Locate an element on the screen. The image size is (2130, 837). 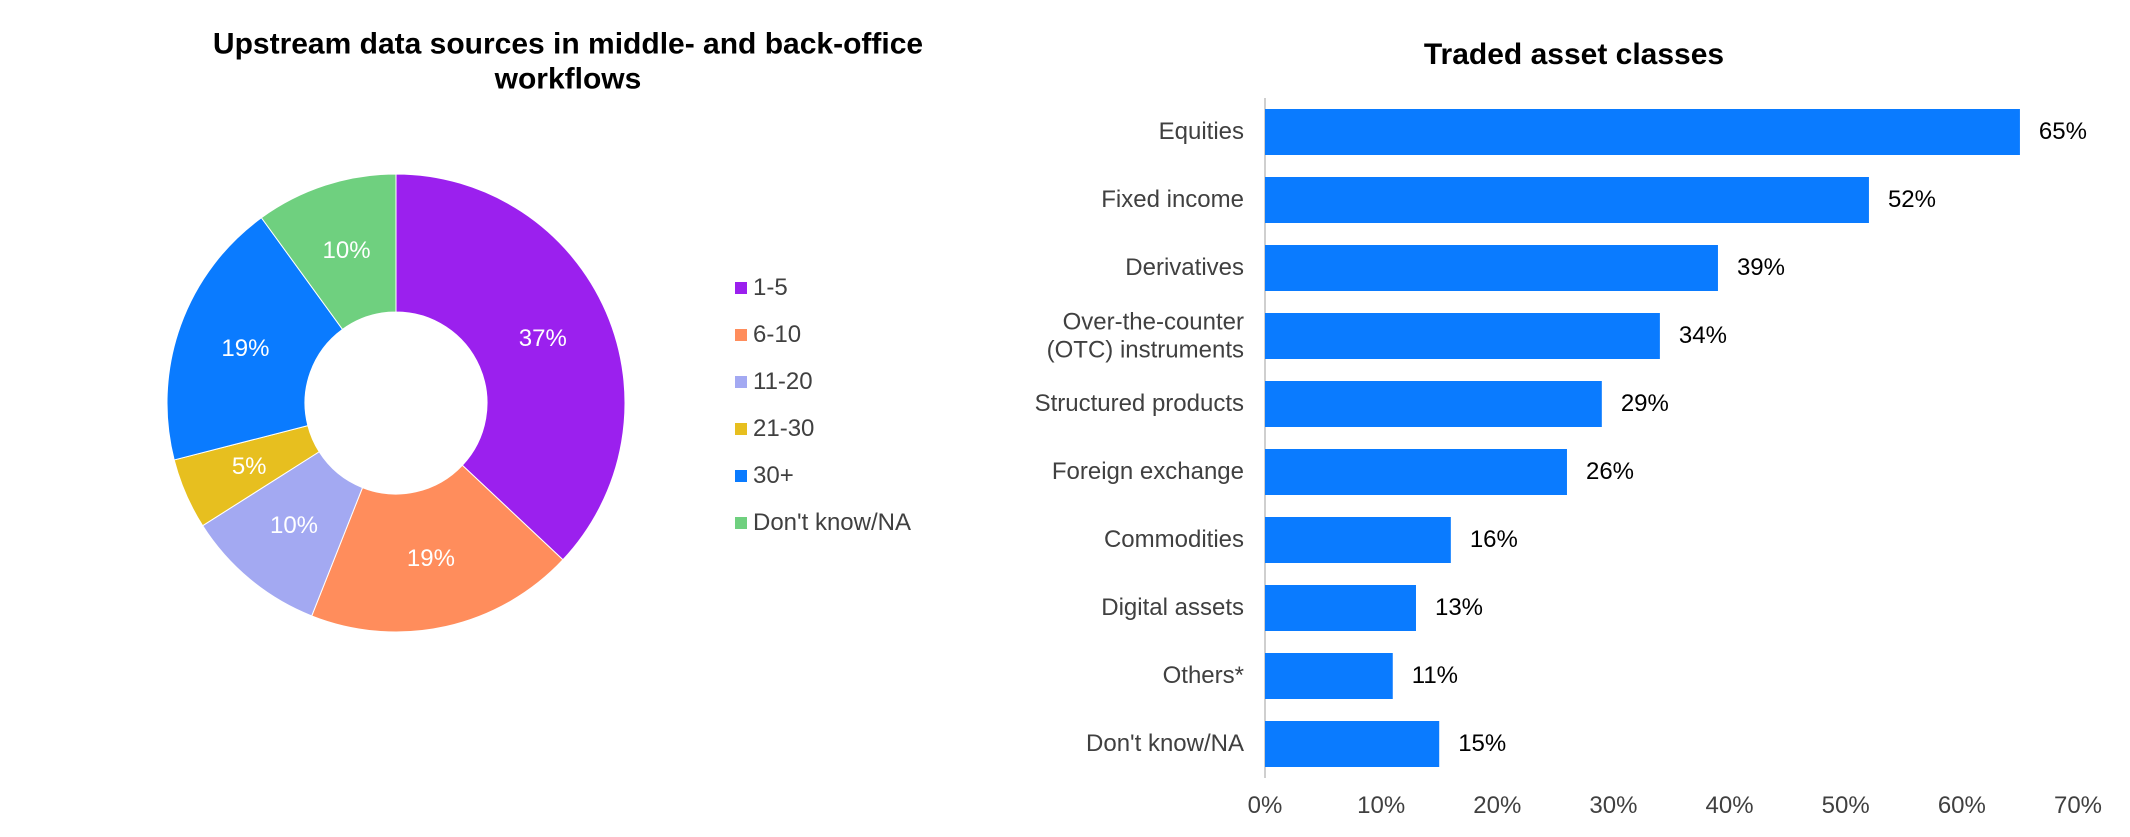
legend-label: 1-5 is located at coordinates (770, 288).